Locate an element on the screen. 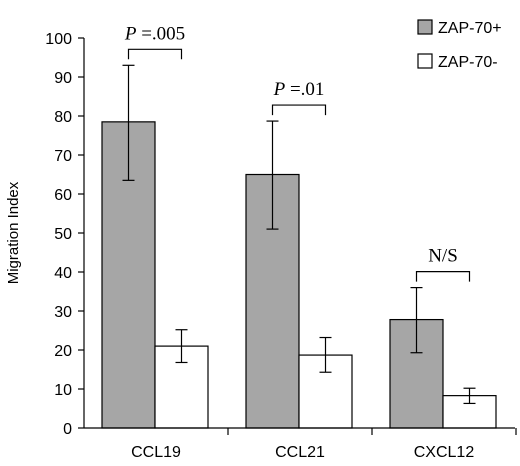 This screenshot has height=466, width=520. p-value: =.005 is located at coordinates (160, 33).